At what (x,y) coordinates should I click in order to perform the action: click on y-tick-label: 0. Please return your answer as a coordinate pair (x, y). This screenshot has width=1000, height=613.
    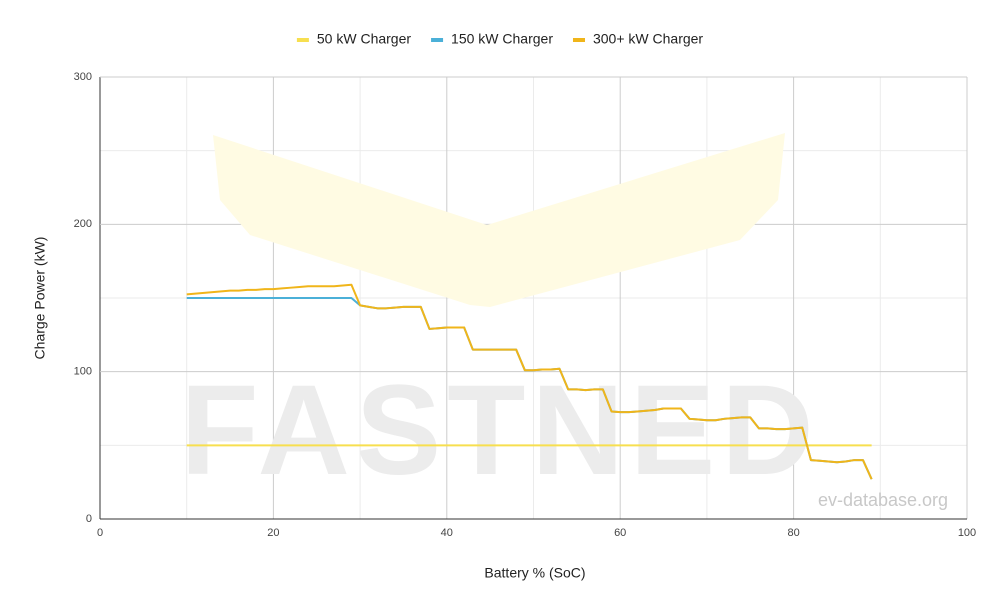
    Looking at the image, I should click on (89, 519).